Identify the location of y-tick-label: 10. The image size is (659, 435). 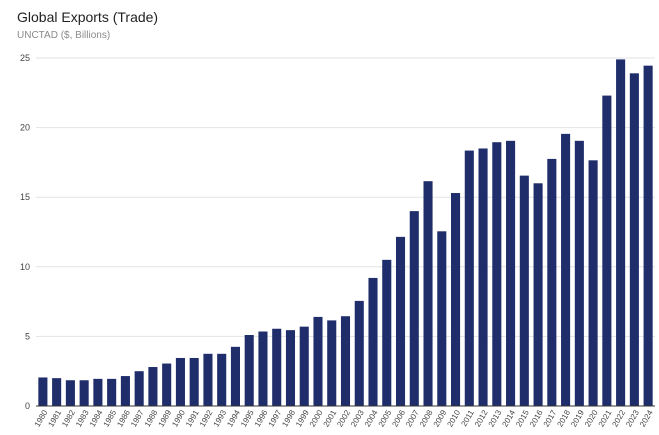
(25, 267).